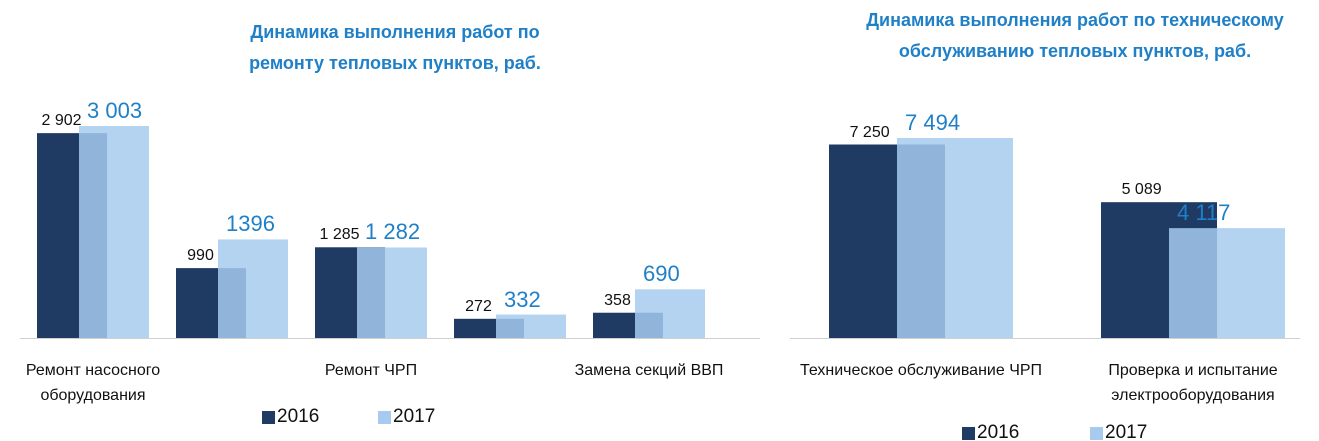 The height and width of the screenshot is (441, 1319). I want to click on data-label: 332, so click(522, 299).